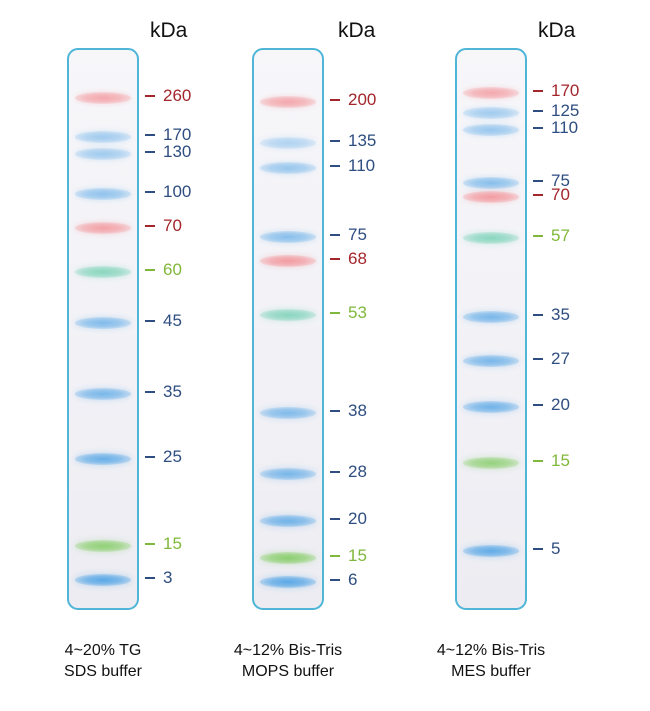 The image size is (650, 711). What do you see at coordinates (172, 269) in the screenshot?
I see `marker-label: 60` at bounding box center [172, 269].